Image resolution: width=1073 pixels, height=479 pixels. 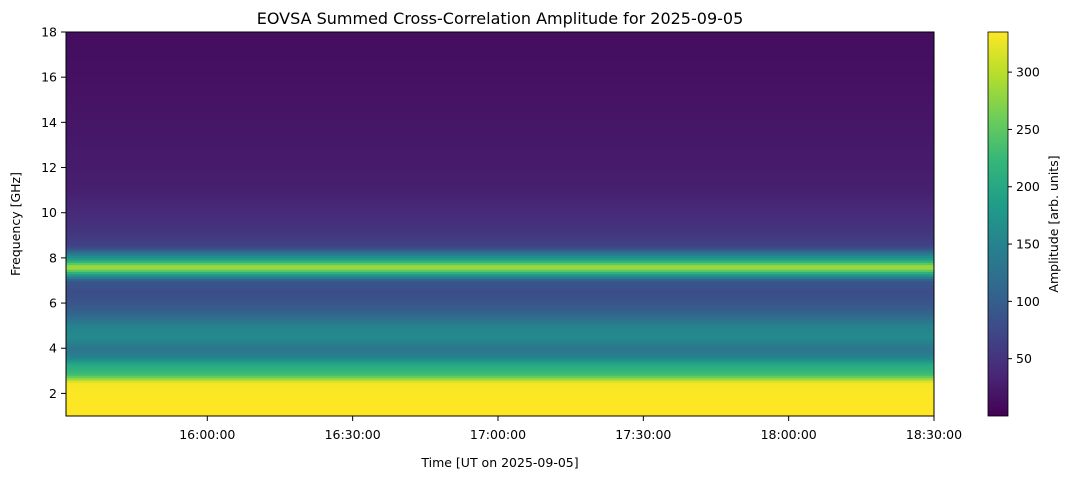 I want to click on y-tick-label: 10, so click(x=49, y=212).